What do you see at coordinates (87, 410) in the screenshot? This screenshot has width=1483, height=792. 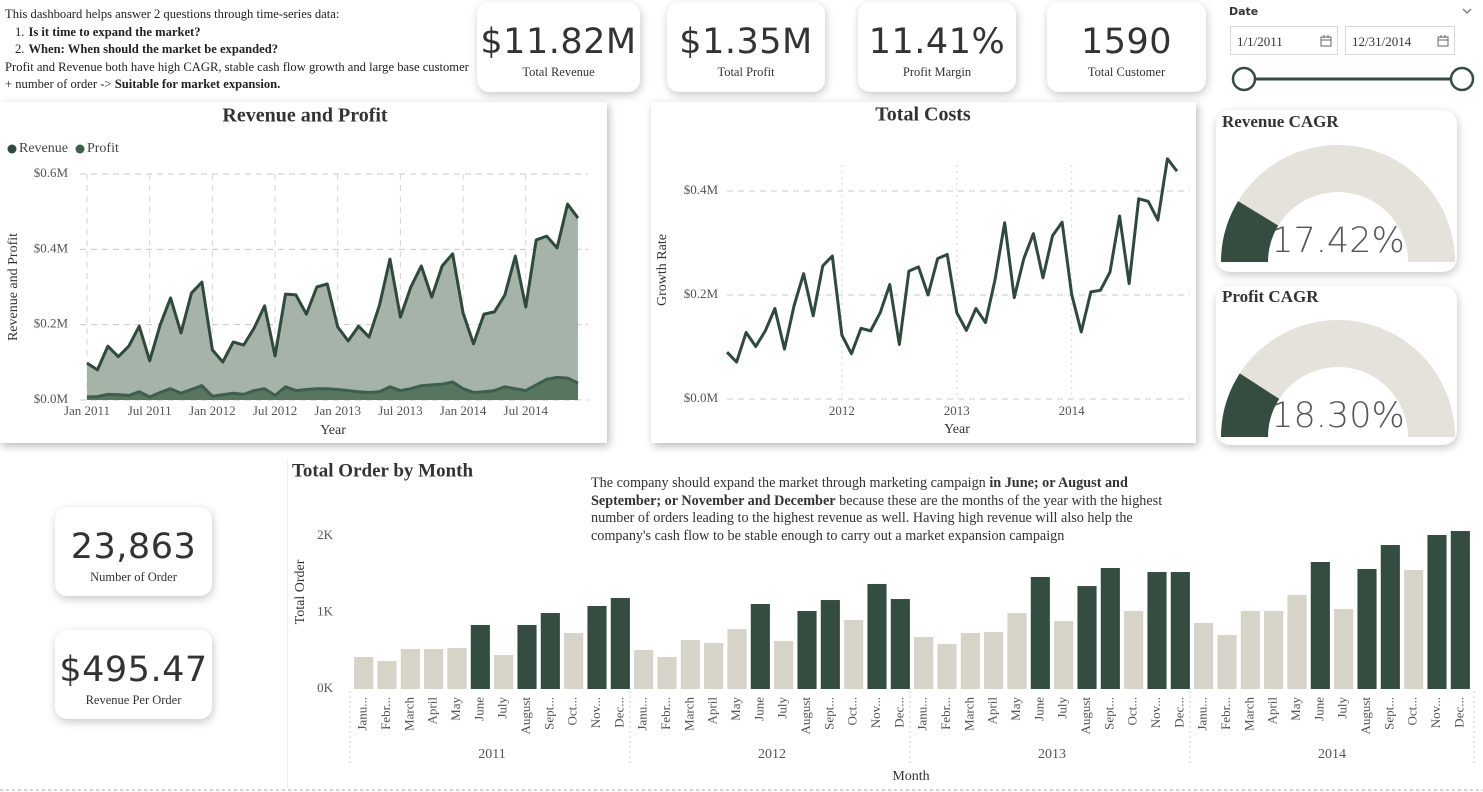 I see `x-tick-label: Jan 2011` at bounding box center [87, 410].